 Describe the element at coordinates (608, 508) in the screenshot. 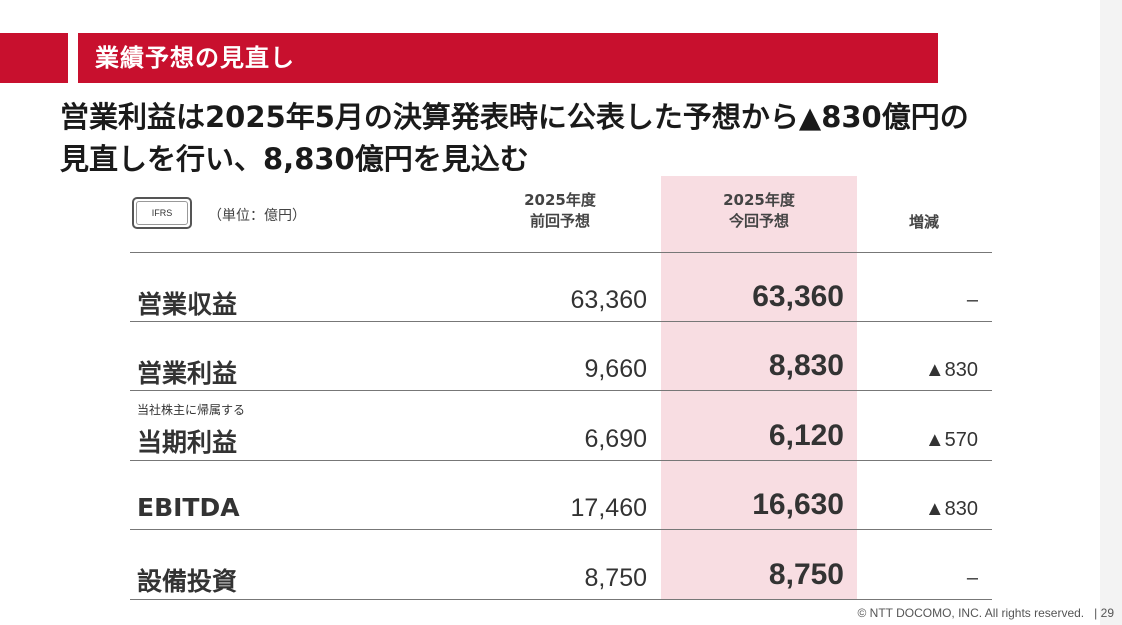

I see `row-prev-ebitda: 17,460` at that location.